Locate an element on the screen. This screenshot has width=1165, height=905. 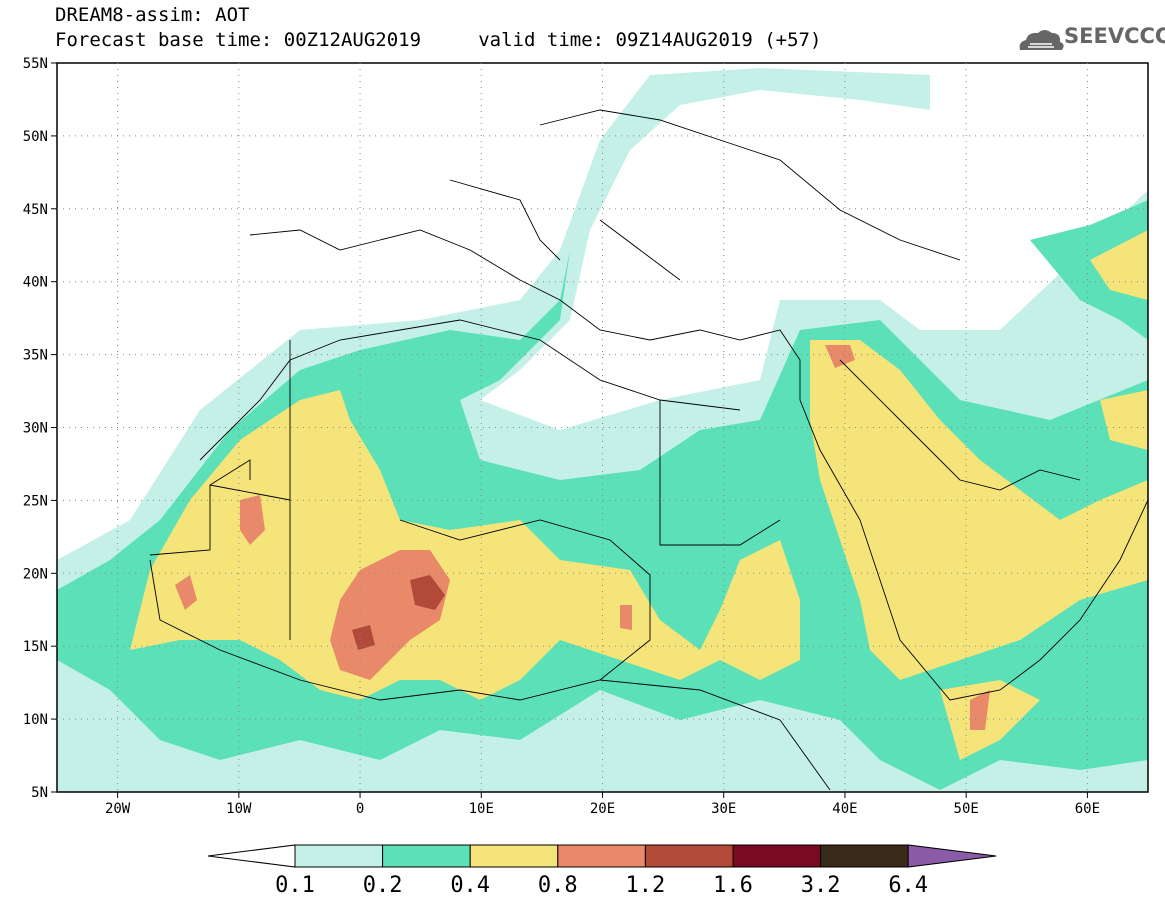
lon-tick-label: 40E is located at coordinates (844, 809).